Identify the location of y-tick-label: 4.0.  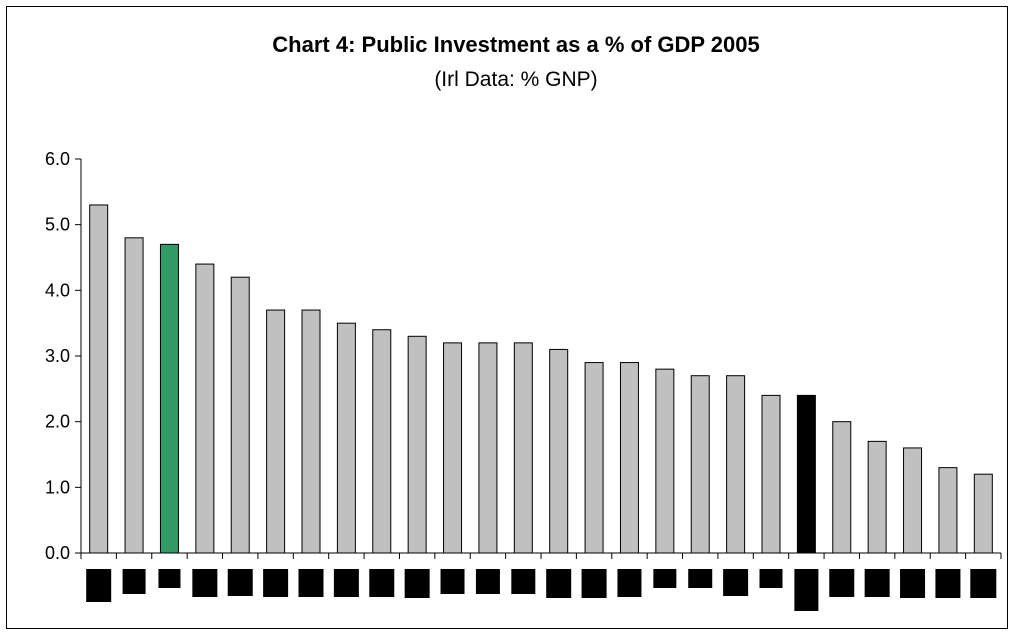
(57, 290).